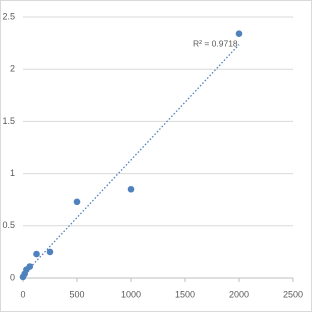  What do you see at coordinates (293, 294) in the screenshot?
I see `x-tick-label: 2500` at bounding box center [293, 294].